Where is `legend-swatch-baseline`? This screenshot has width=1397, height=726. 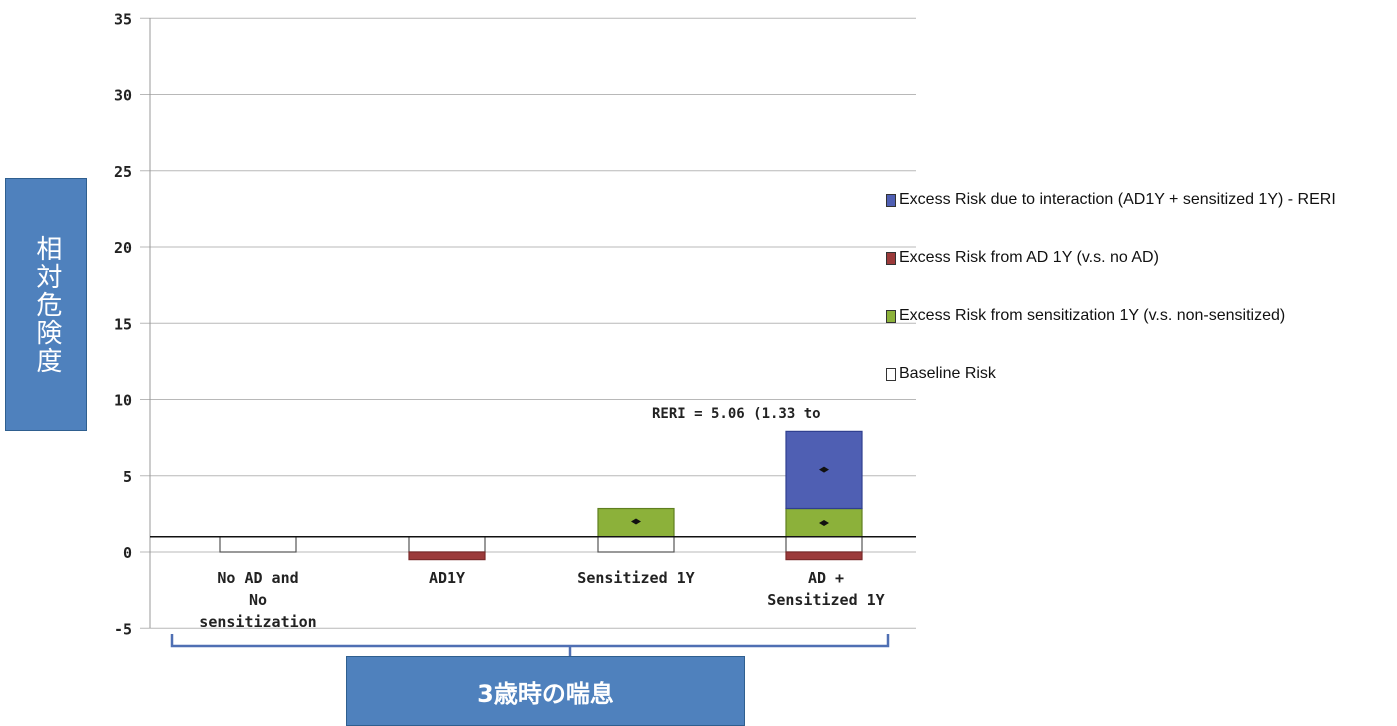 legend-swatch-baseline is located at coordinates (891, 374).